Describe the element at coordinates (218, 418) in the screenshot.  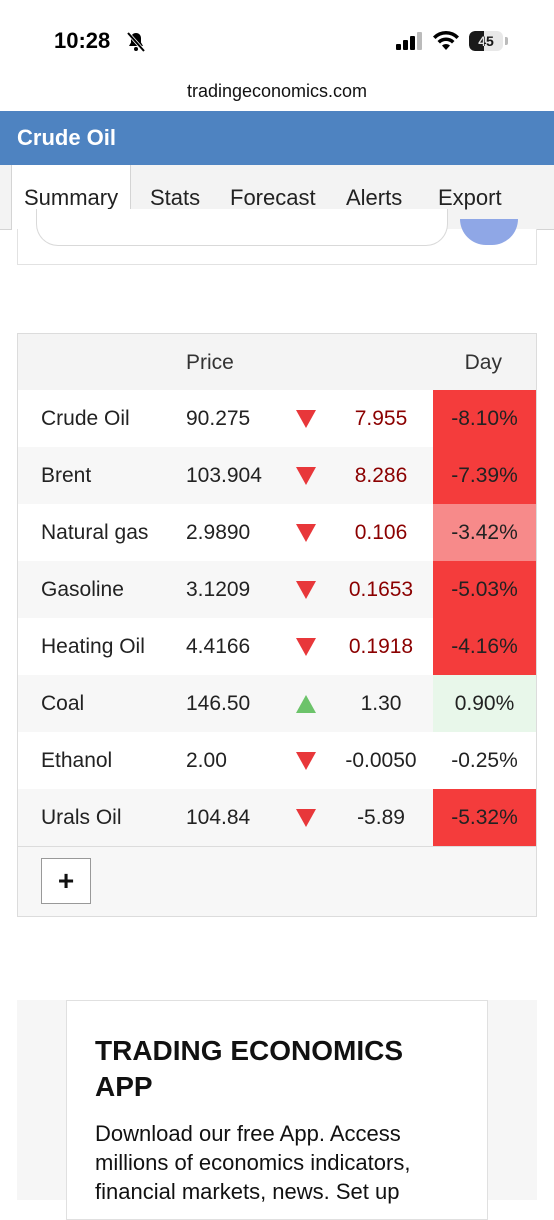
I see `commodity-price: 90.275` at that location.